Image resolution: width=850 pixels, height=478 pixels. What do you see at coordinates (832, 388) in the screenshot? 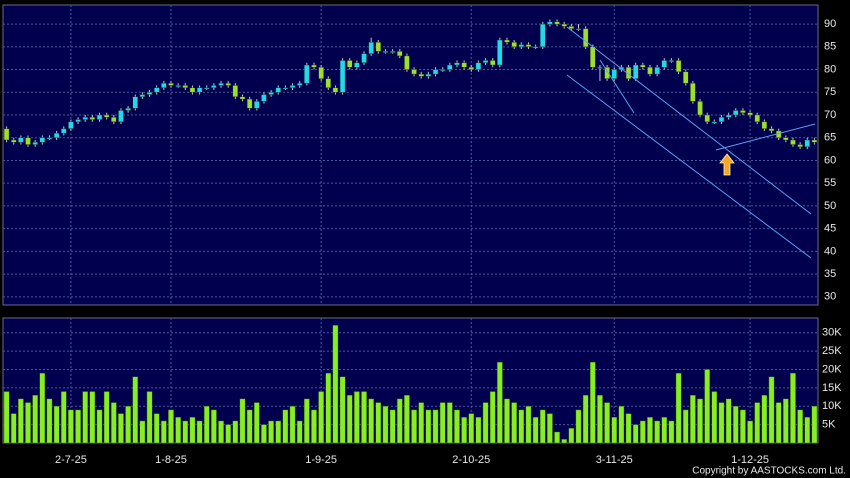
I see `y-tick-label: 15K` at bounding box center [832, 388].